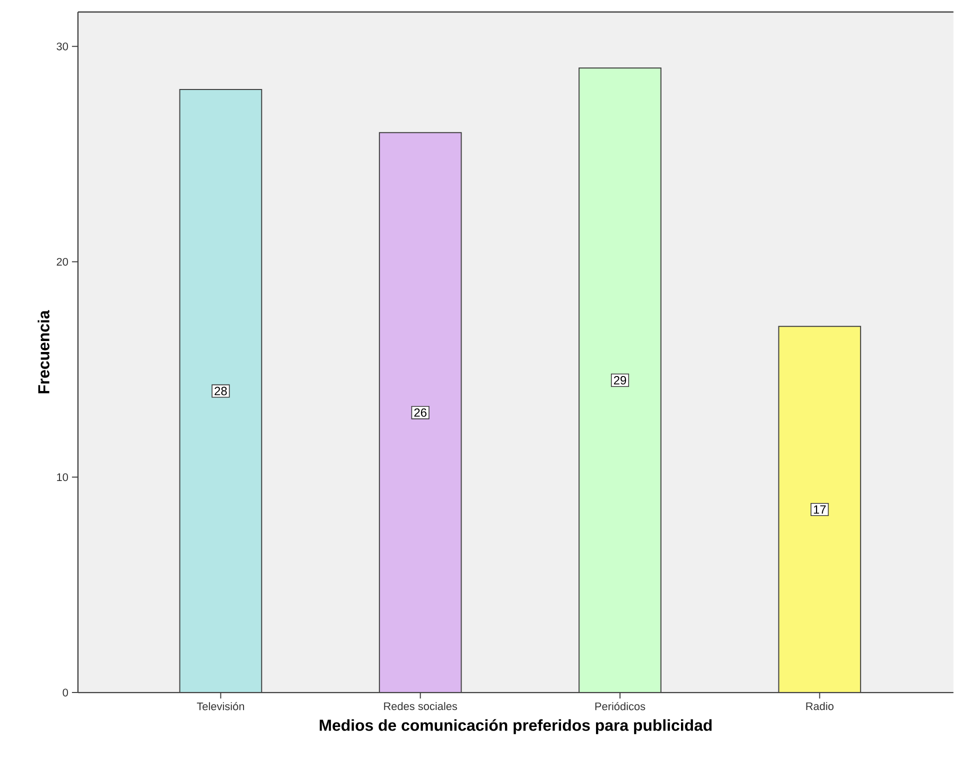 The height and width of the screenshot is (763, 954). I want to click on y-tick-label: 10, so click(62, 478).